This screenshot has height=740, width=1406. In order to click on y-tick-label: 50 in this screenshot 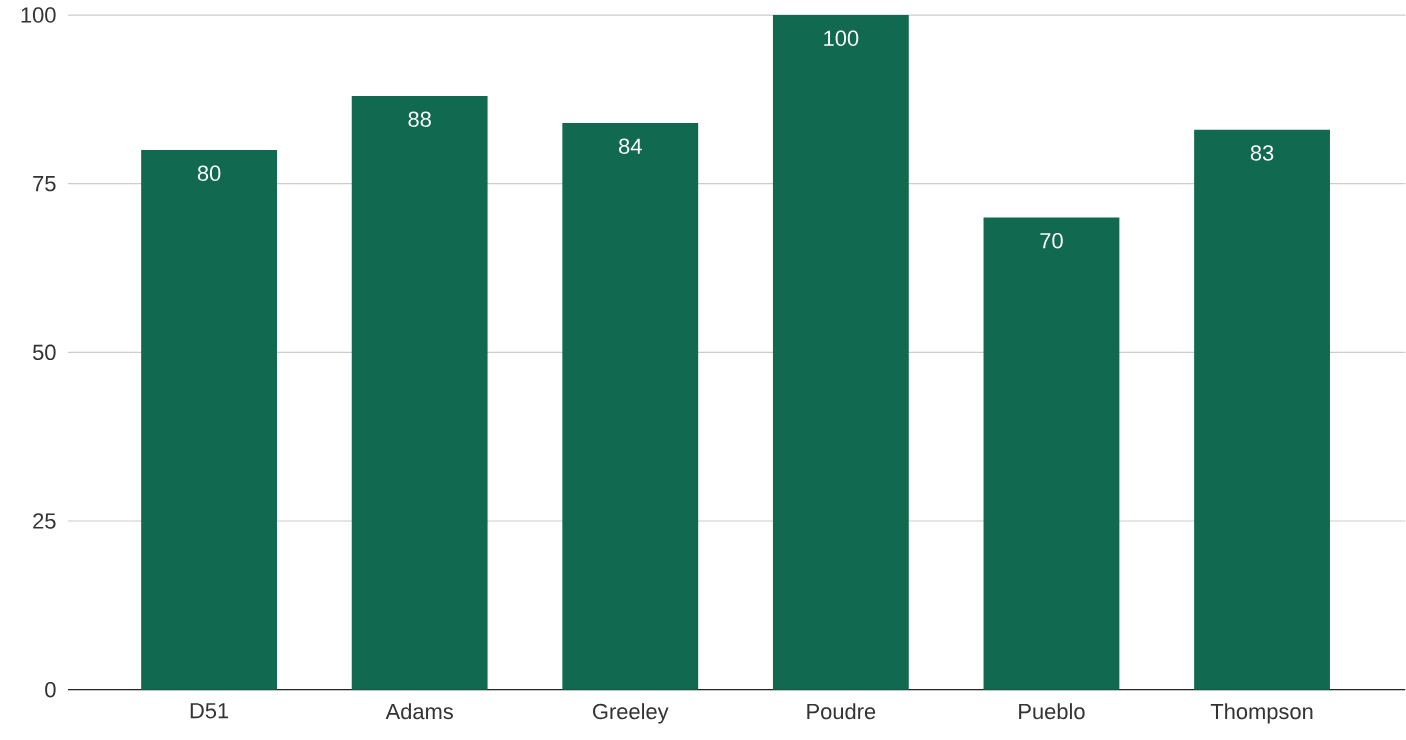, I will do `click(44, 352)`.